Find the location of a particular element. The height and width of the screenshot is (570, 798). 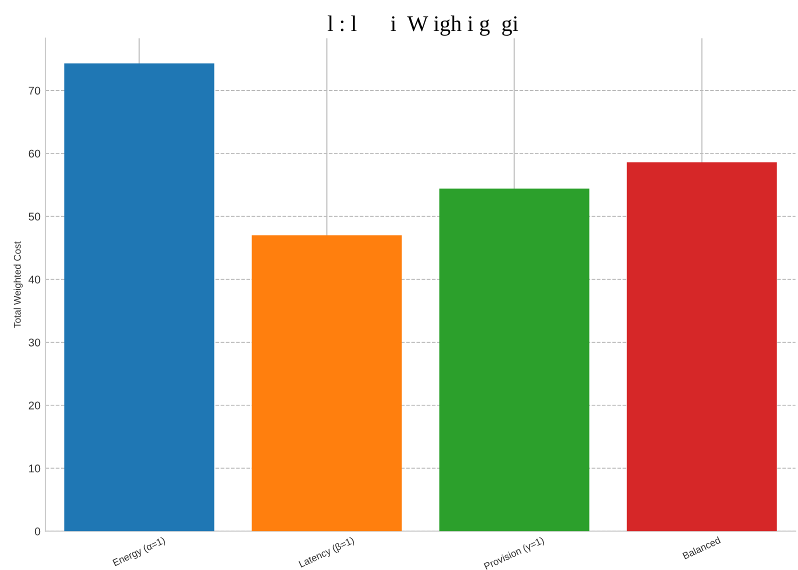

y-tick-label: 10 is located at coordinates (34, 468).